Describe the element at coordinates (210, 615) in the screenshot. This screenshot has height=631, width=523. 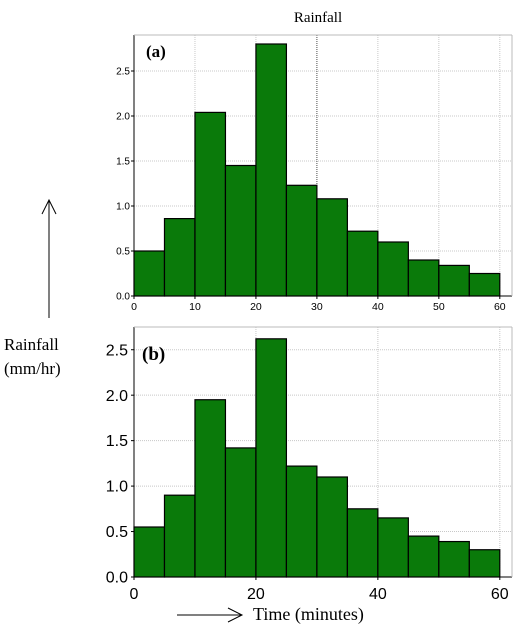
I see `x-axis-arrow` at that location.